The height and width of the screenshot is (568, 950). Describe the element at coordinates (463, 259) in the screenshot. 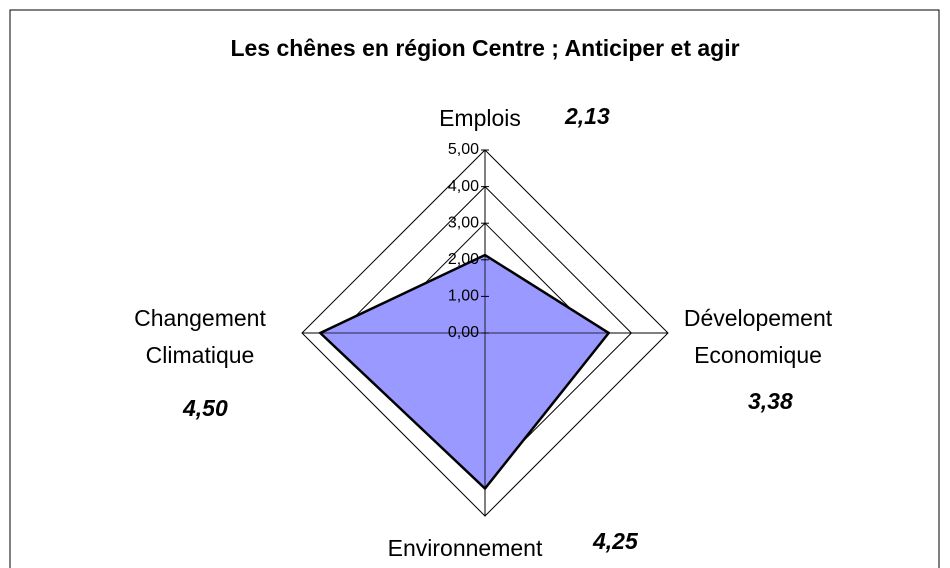

I see `tick-label: 2,00` at that location.